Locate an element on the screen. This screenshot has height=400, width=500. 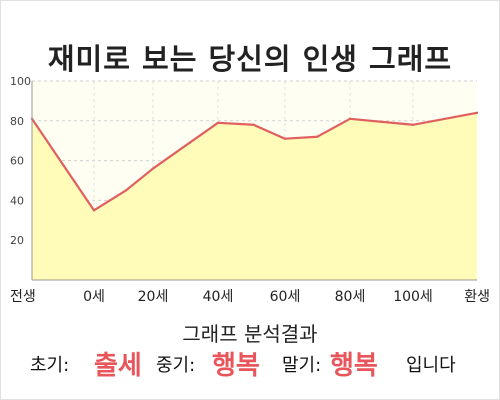
analysis-result: 초기: 출세 중기: 행복 말기: 행복 입니다 is located at coordinates (250, 363).